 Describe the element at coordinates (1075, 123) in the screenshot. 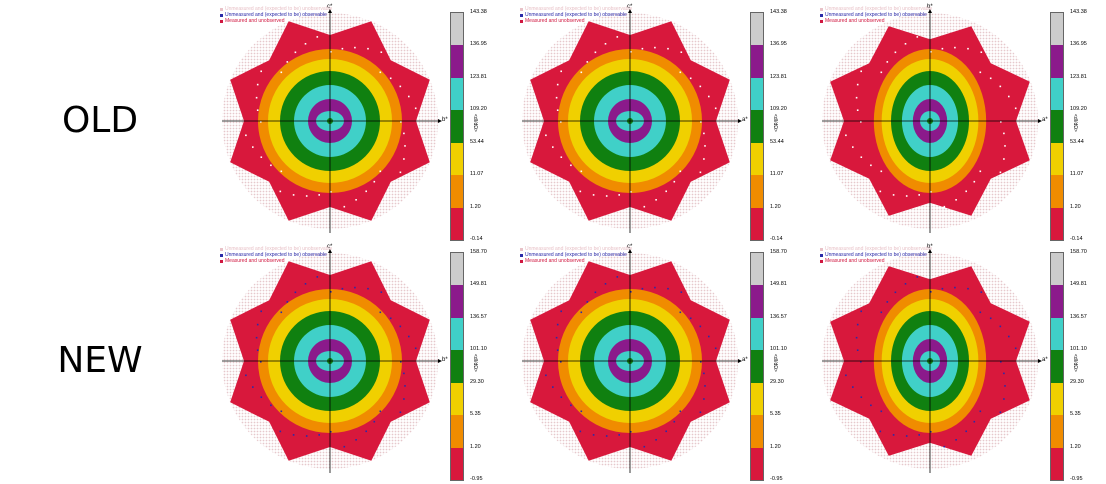

I see `colorbar-title: <dI/dΩ>` at that location.